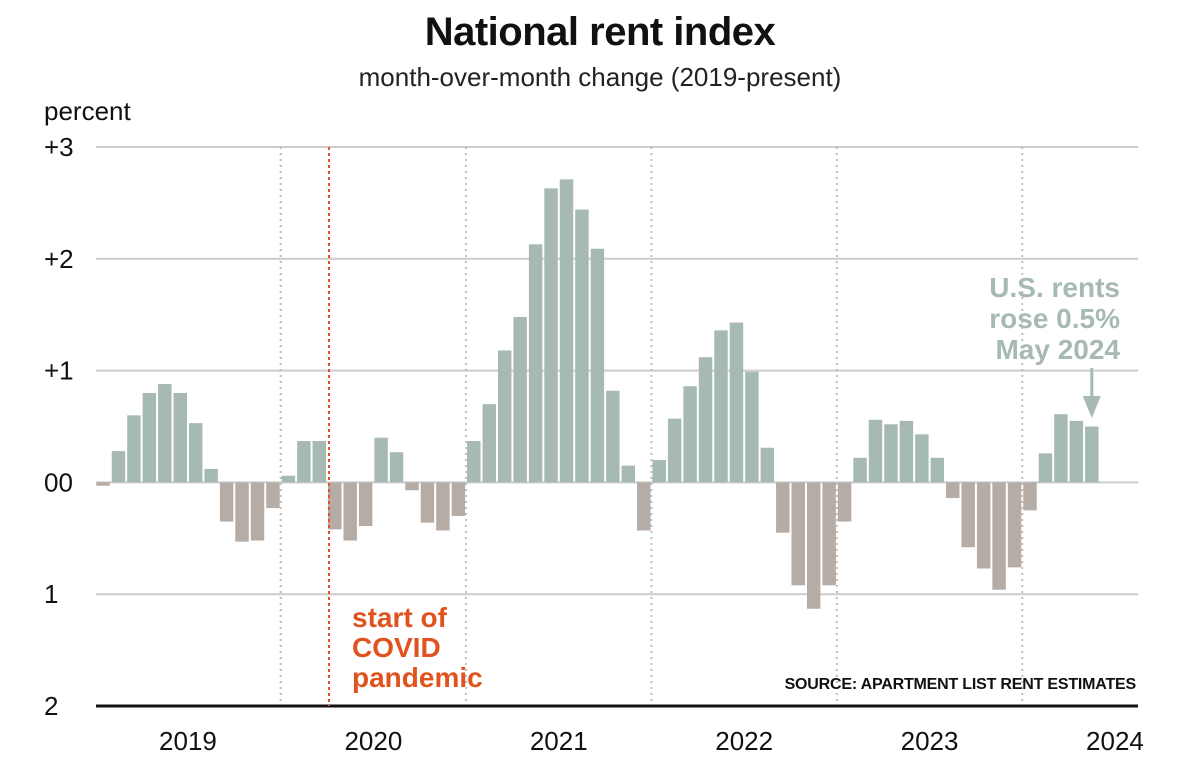  Describe the element at coordinates (59, 371) in the screenshot. I see `y-tick-label: +1` at that location.